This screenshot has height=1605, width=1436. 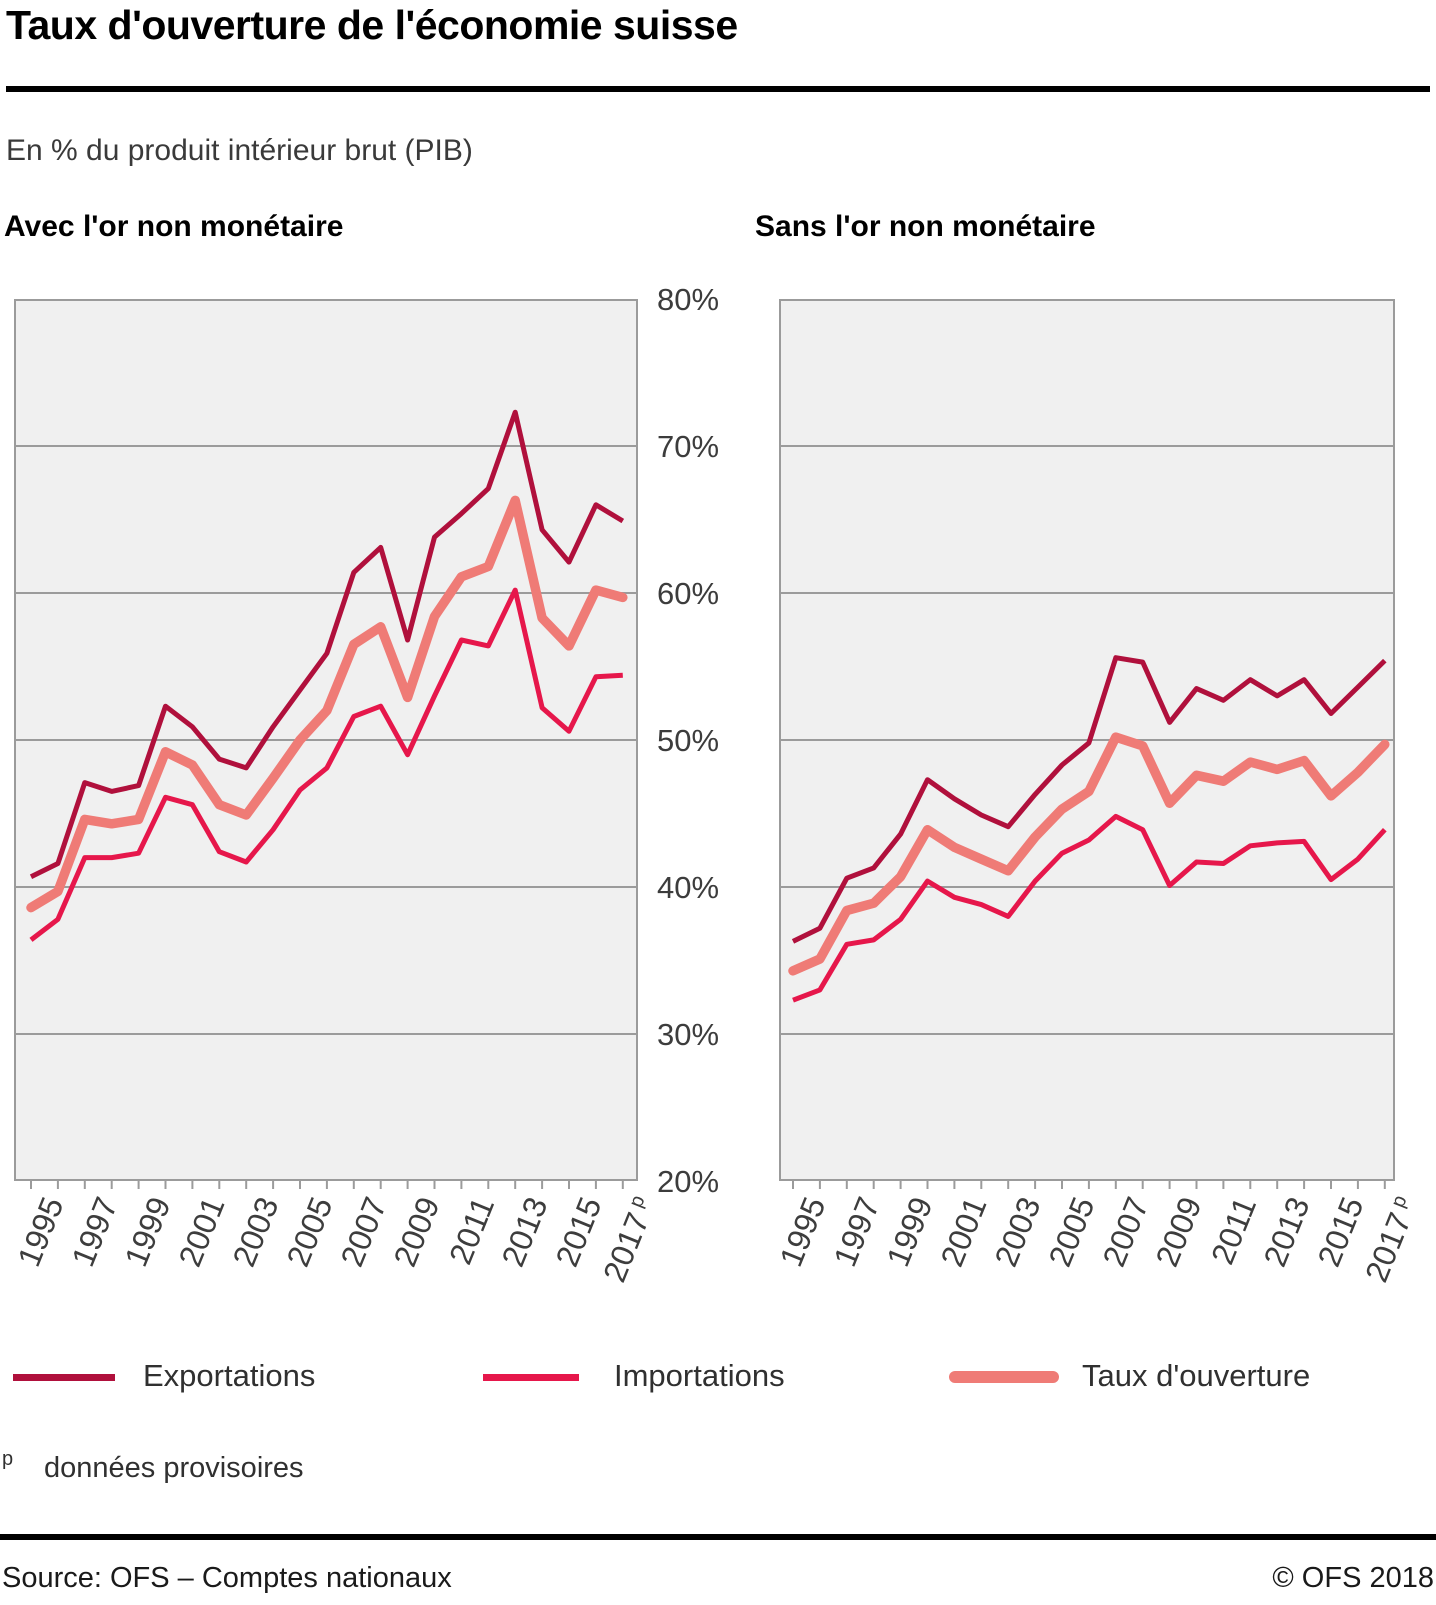 What do you see at coordinates (174, 226) in the screenshot?
I see `chart-title-with-gold: Avec l'or non monétaire` at bounding box center [174, 226].